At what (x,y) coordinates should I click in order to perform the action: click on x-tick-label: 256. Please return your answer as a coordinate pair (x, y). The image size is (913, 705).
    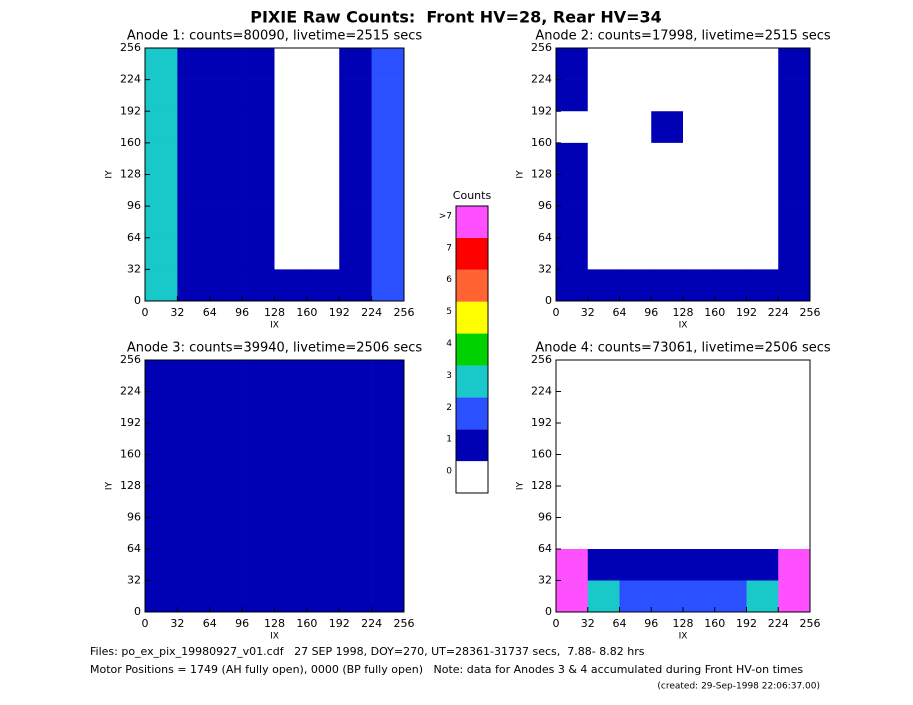
    Looking at the image, I should click on (404, 312).